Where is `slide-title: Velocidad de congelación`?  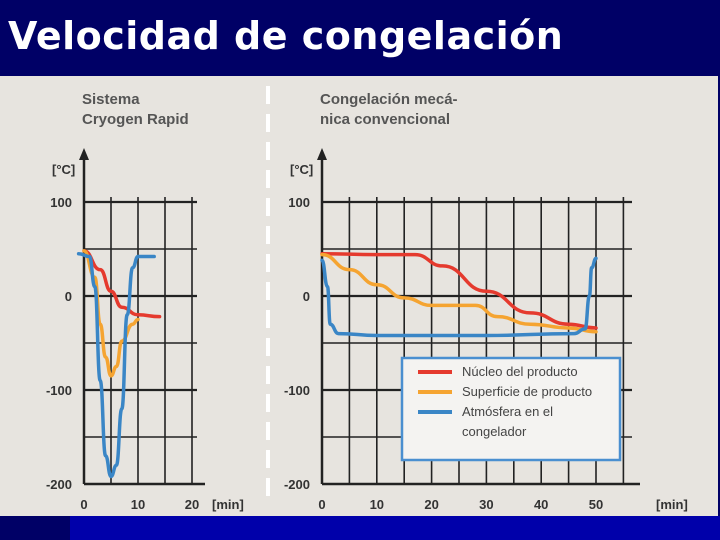 slide-title: Velocidad de congelación is located at coordinates (286, 36).